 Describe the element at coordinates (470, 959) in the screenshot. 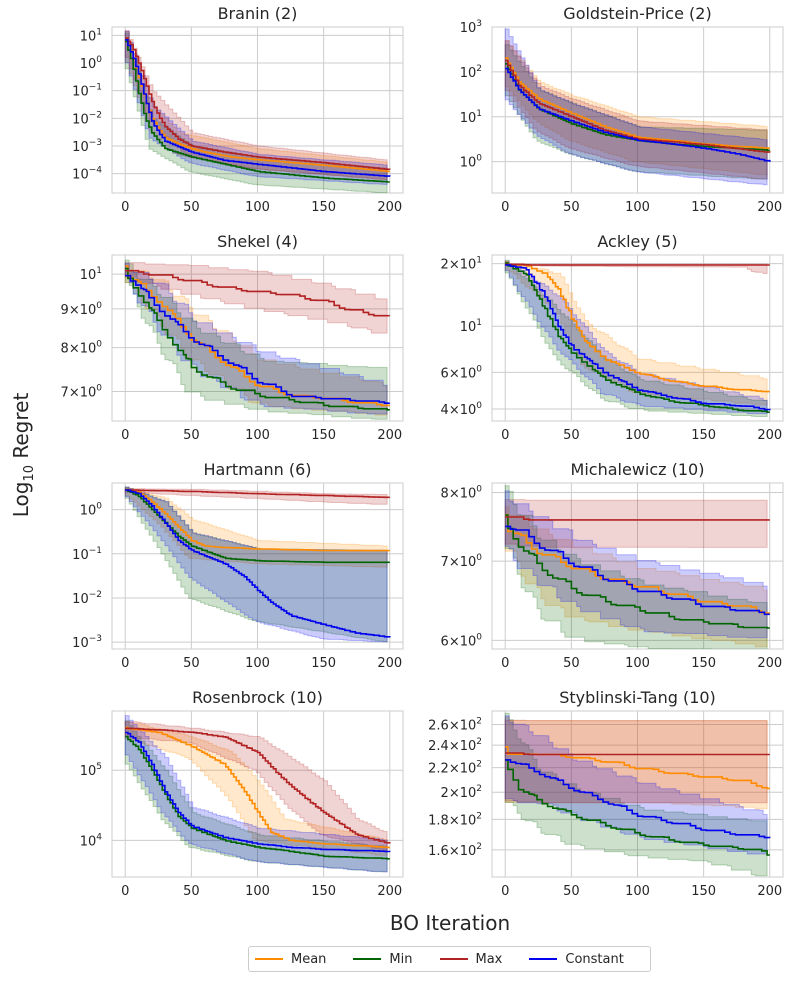

I see `legend-item-max: Max` at that location.